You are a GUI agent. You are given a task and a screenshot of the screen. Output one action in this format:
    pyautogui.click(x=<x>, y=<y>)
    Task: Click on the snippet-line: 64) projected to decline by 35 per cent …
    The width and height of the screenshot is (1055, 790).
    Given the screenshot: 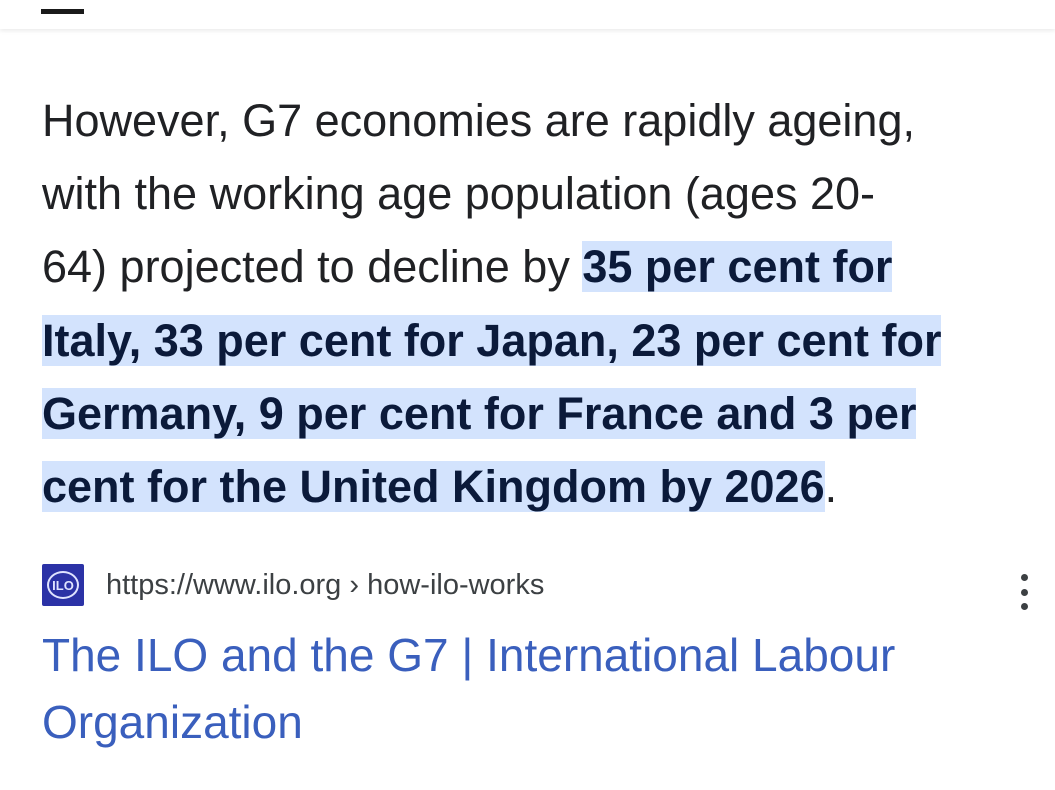 What is the action you would take?
    pyautogui.click(x=547, y=266)
    